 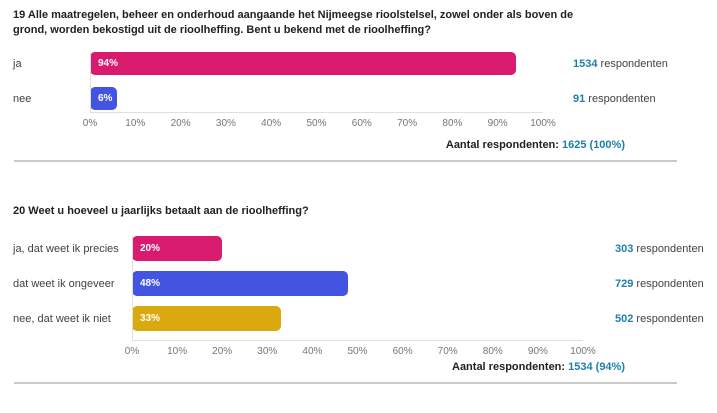 I want to click on respondent-count-number: 502, so click(x=624, y=318).